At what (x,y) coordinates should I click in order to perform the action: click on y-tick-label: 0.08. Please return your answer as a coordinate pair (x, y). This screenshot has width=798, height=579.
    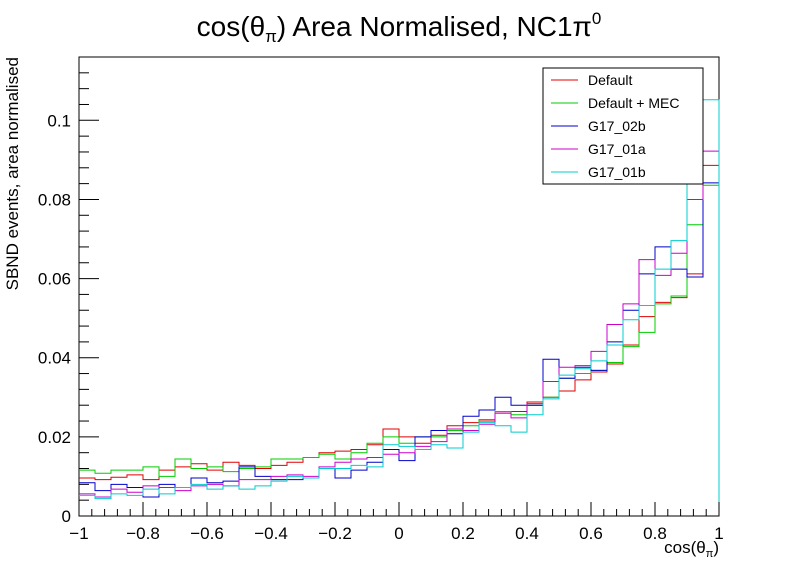
    Looking at the image, I should click on (54, 199).